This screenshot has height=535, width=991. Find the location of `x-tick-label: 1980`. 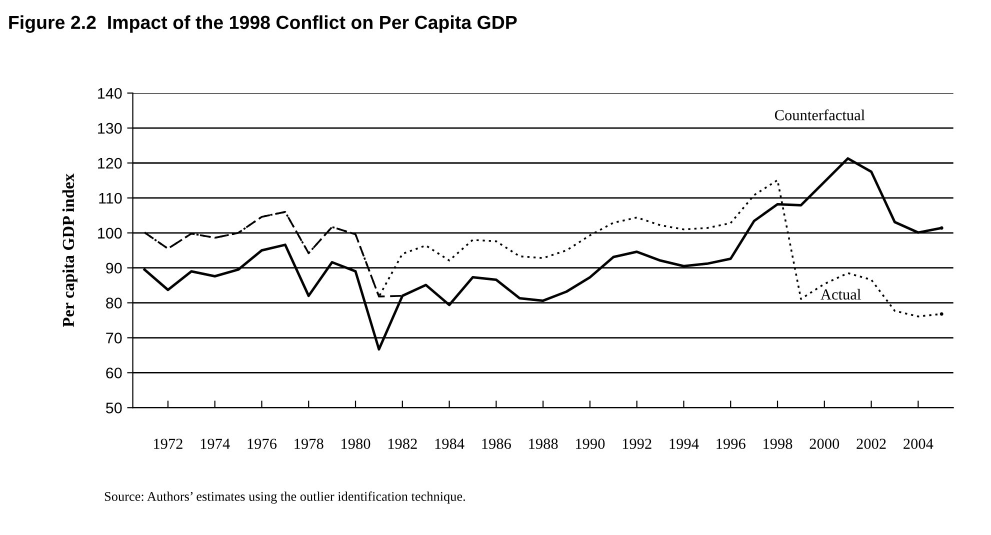

x-tick-label: 1980 is located at coordinates (356, 443).